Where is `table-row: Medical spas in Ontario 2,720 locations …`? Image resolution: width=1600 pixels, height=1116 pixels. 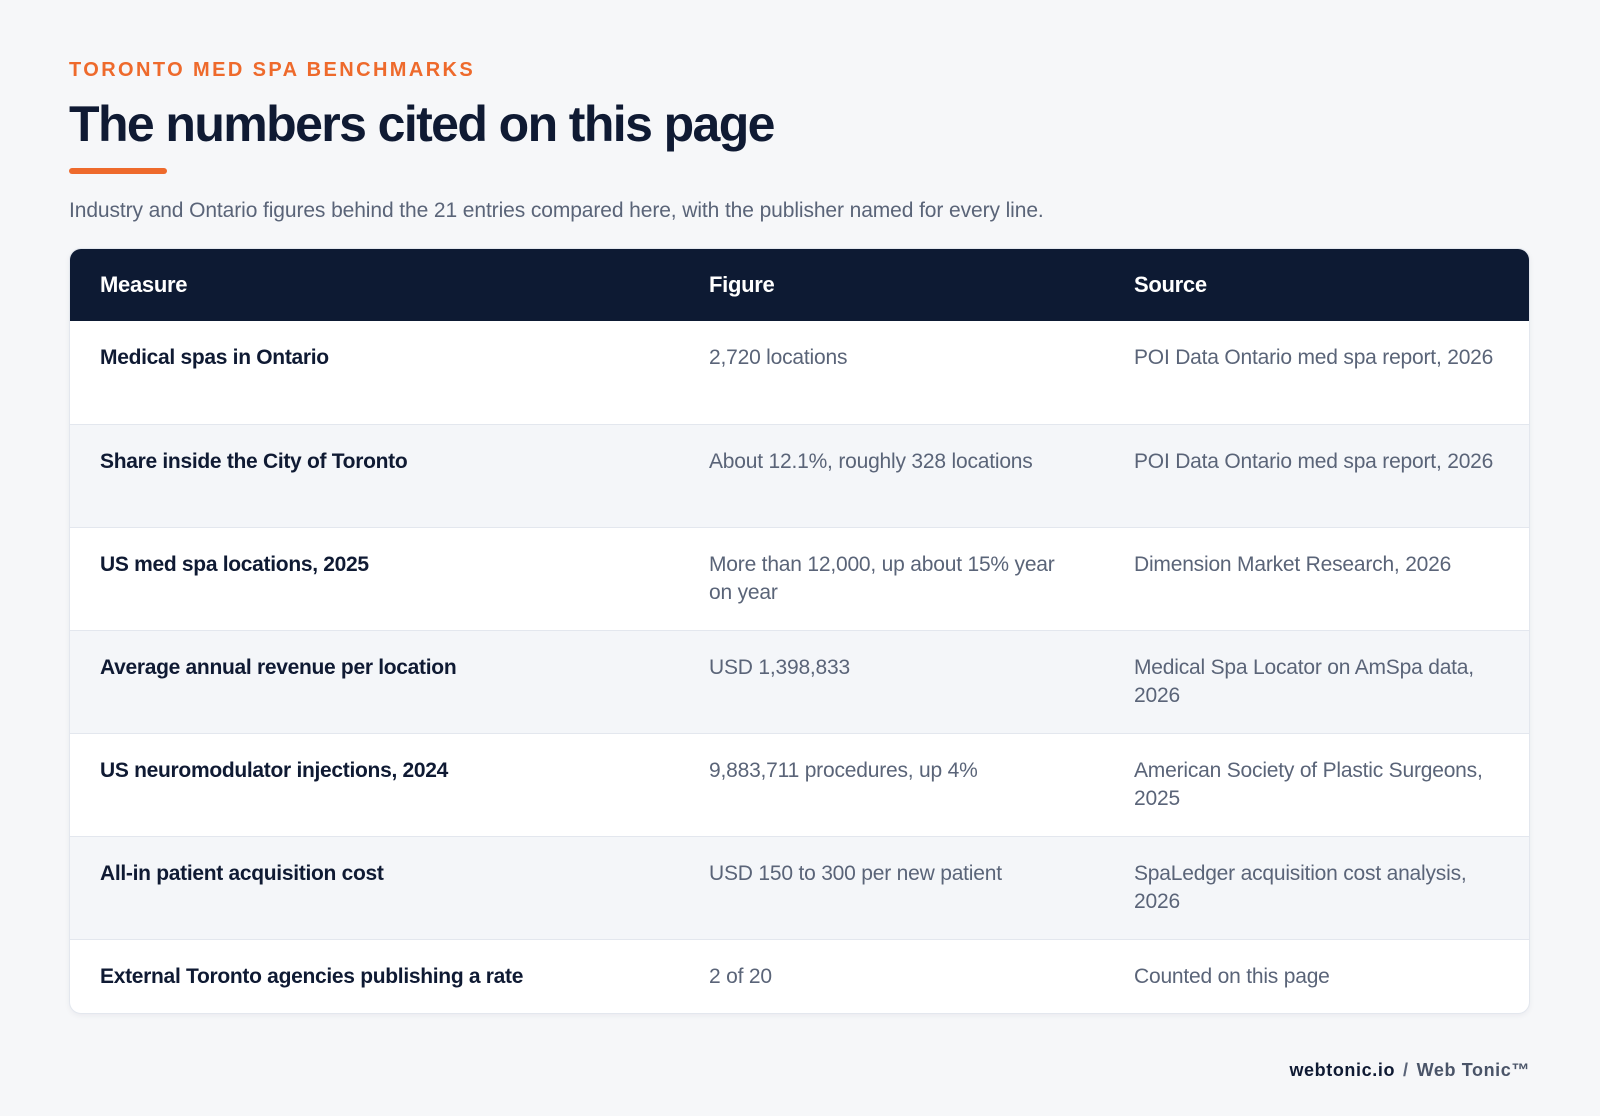 table-row: Medical spas in Ontario 2,720 locations … is located at coordinates (799, 372).